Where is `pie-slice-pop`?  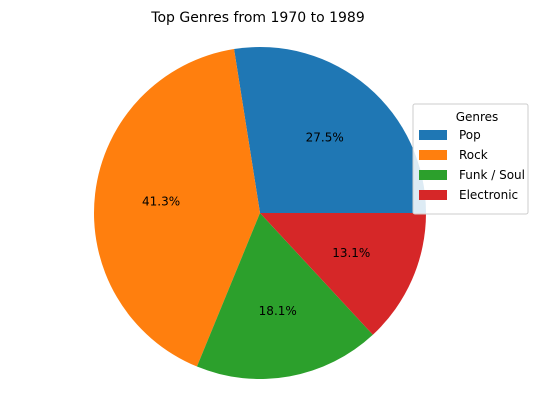
pie-slice-pop is located at coordinates (330, 129).